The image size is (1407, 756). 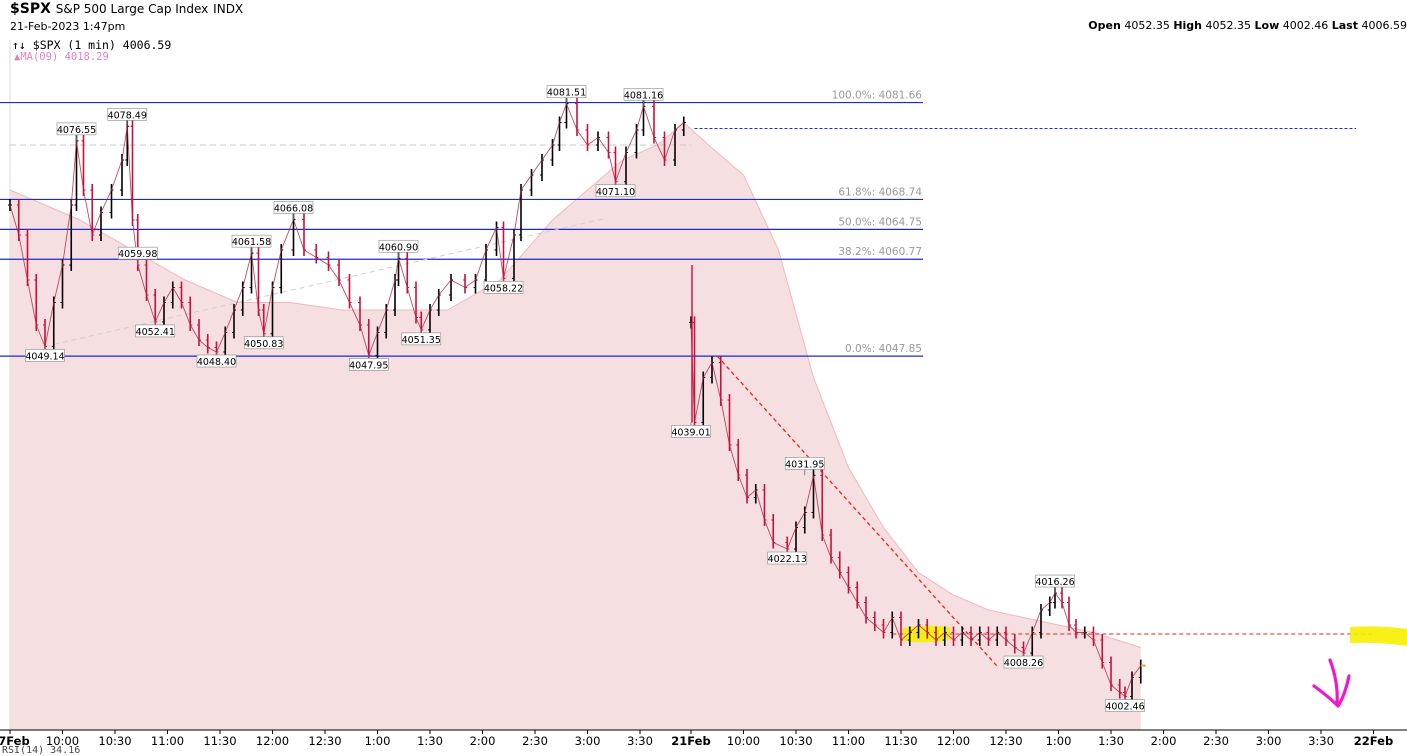 I want to click on price-label: 4081.16, so click(x=643, y=95).